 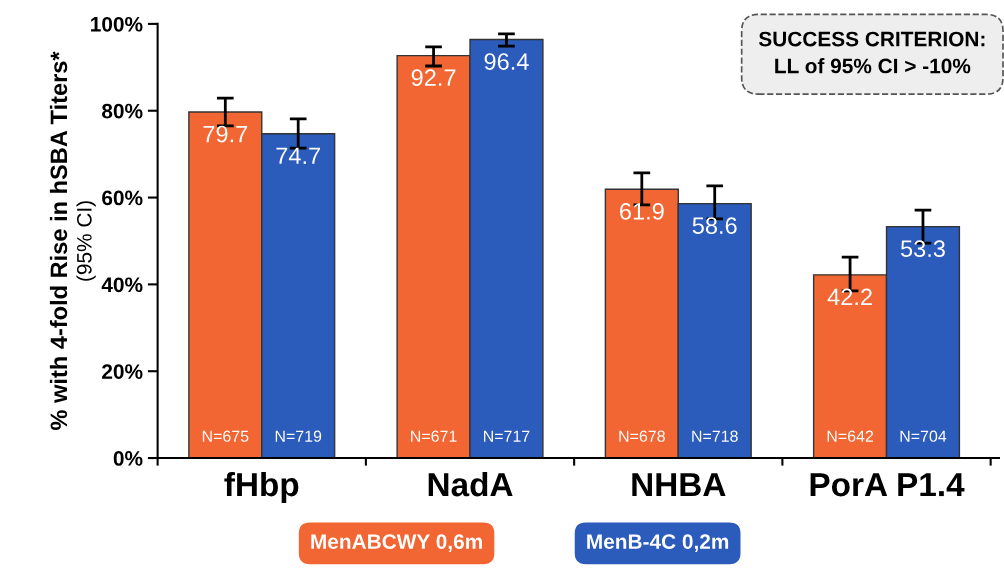 I want to click on annotation: N=719, so click(x=298, y=436).